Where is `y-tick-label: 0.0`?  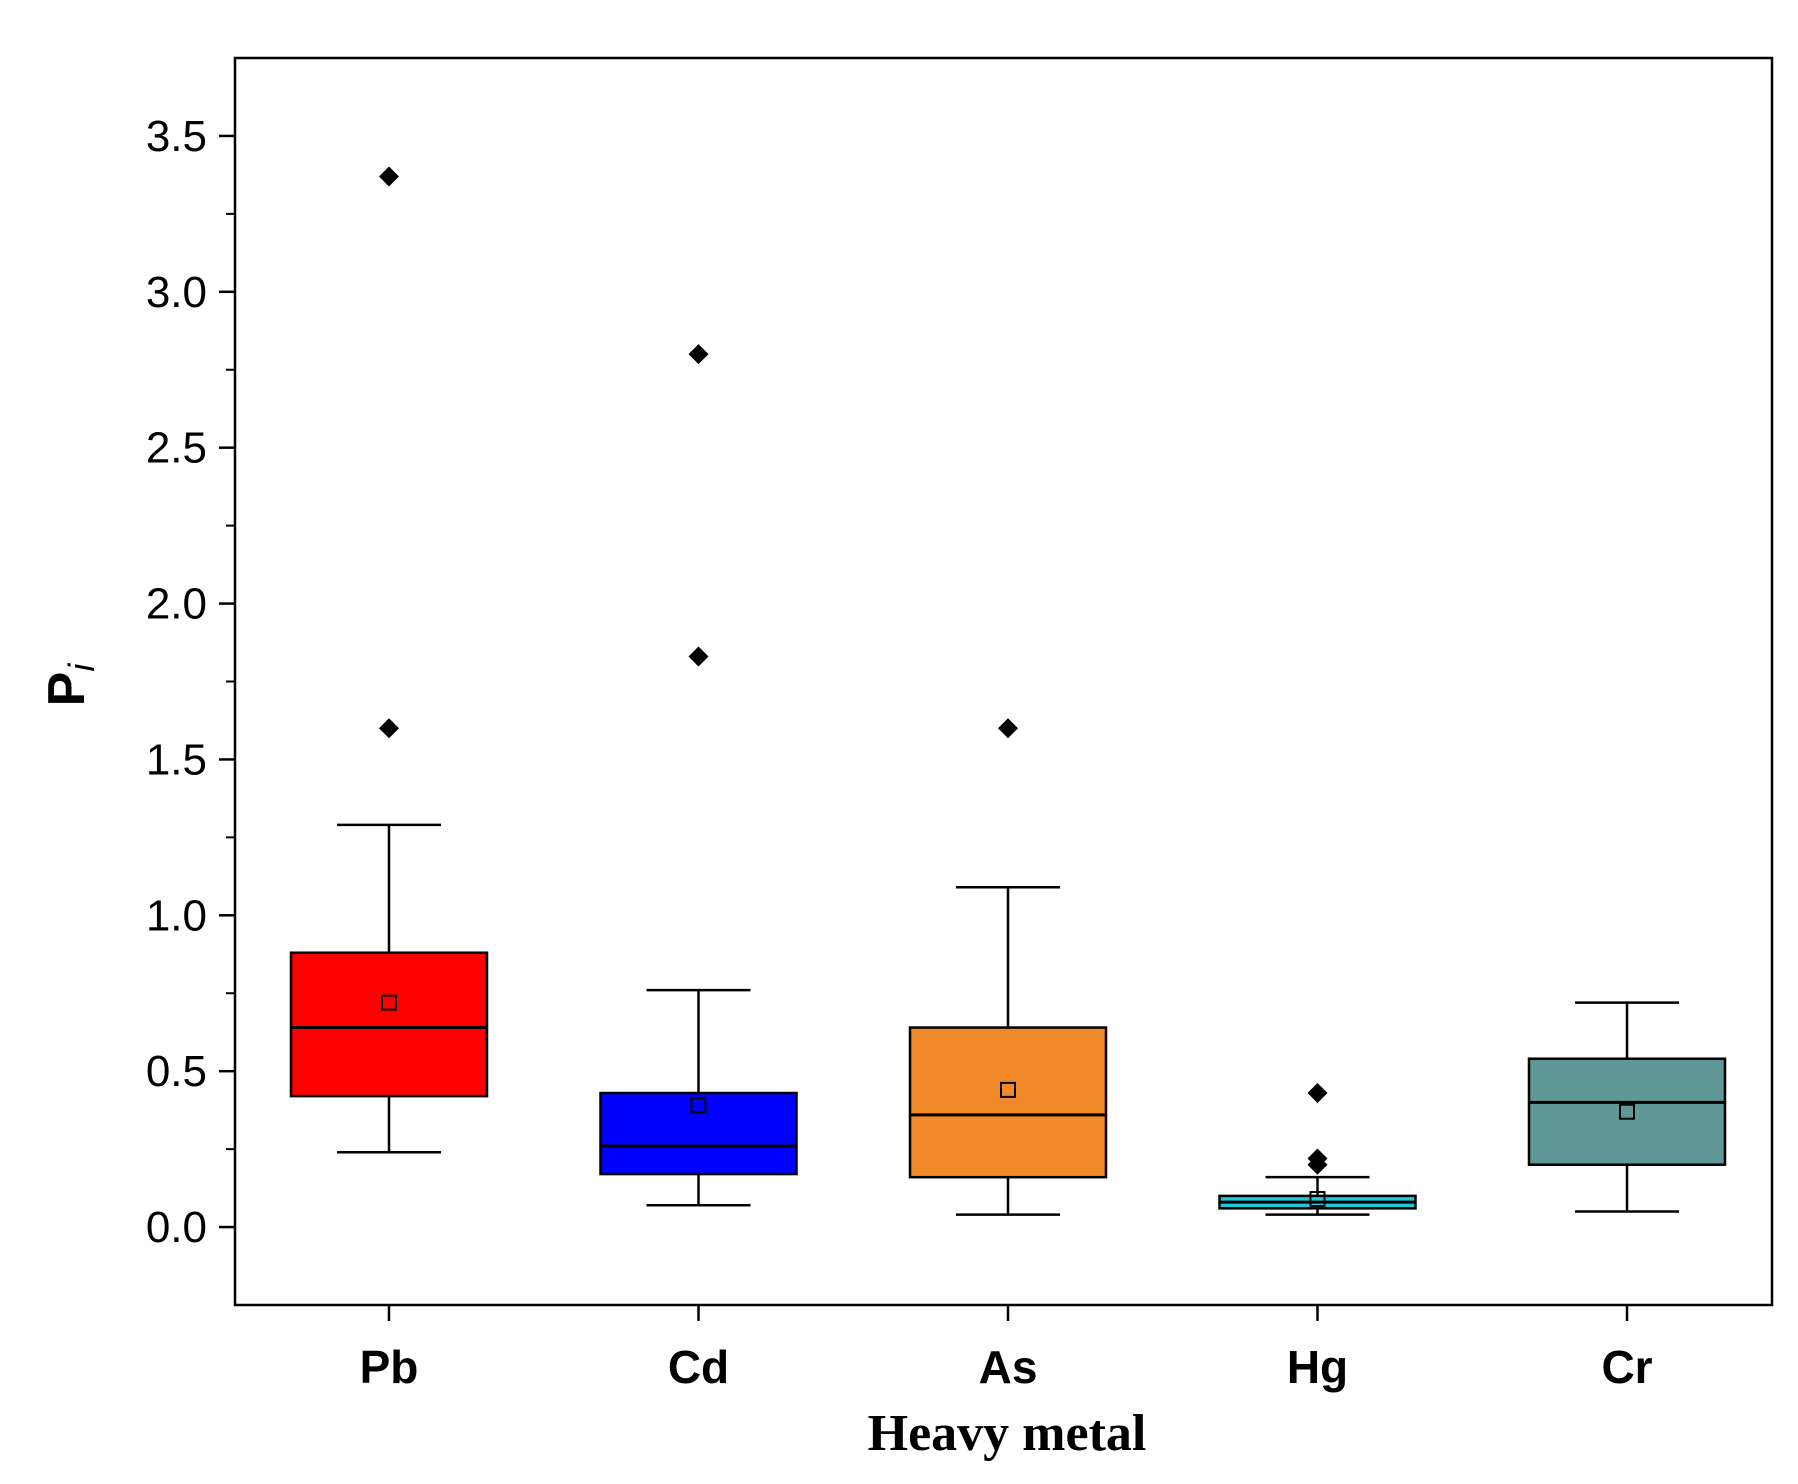 y-tick-label: 0.0 is located at coordinates (176, 1227).